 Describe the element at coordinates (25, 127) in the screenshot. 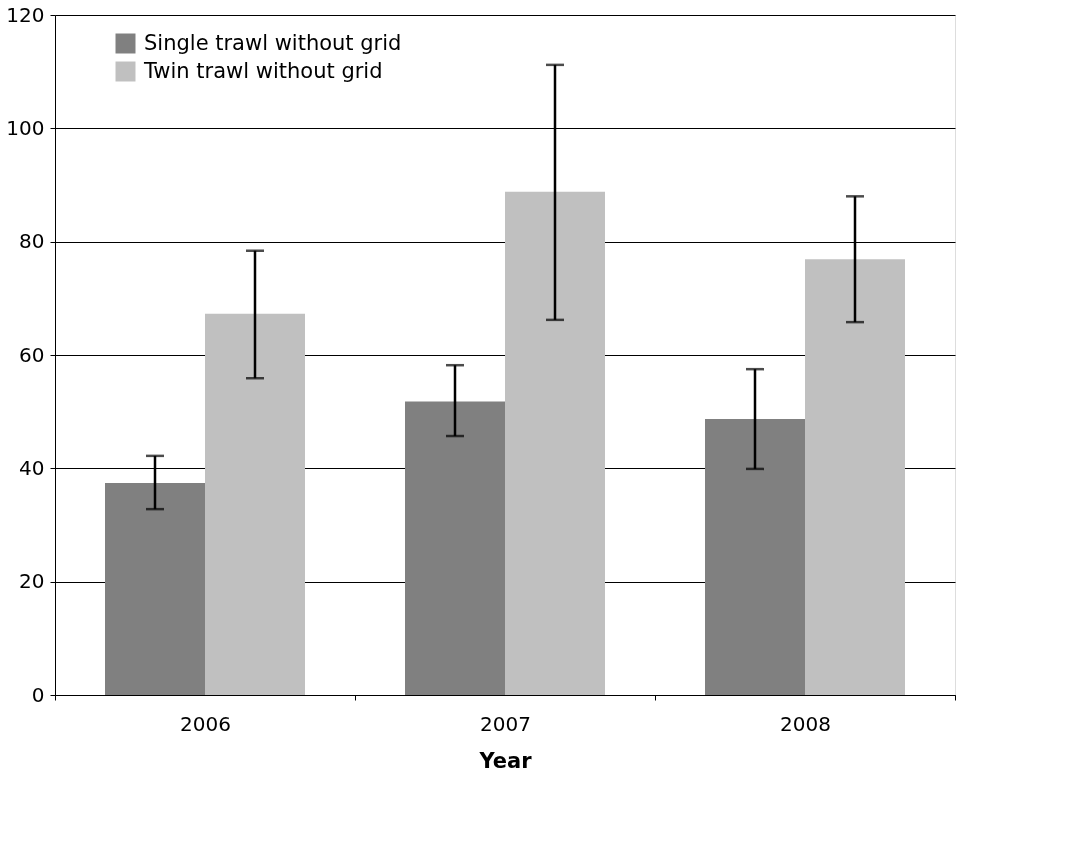

I see `y-tick-label: 100` at that location.